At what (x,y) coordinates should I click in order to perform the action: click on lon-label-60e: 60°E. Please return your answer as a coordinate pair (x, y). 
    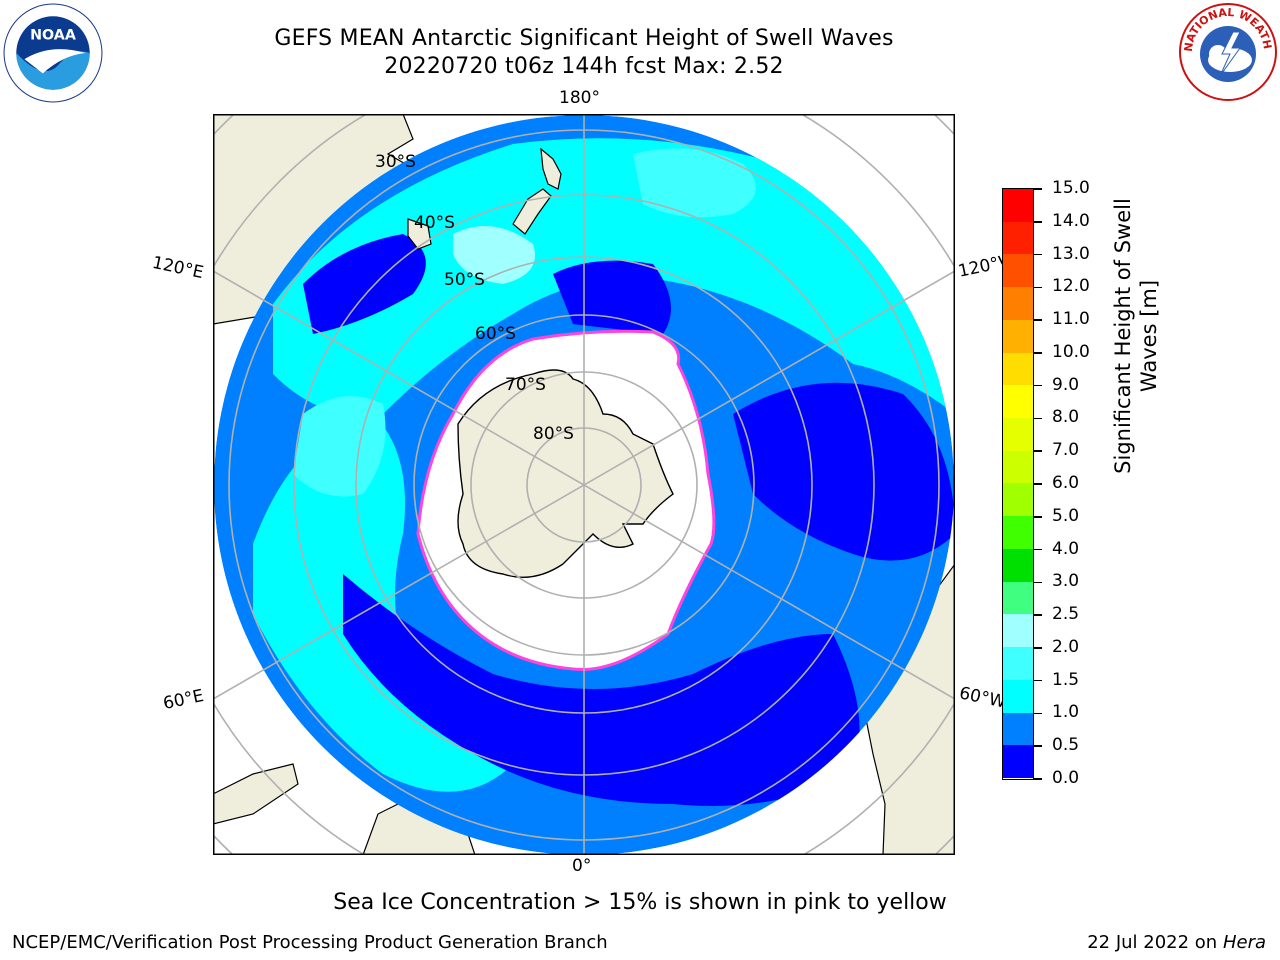
    Looking at the image, I should click on (183, 700).